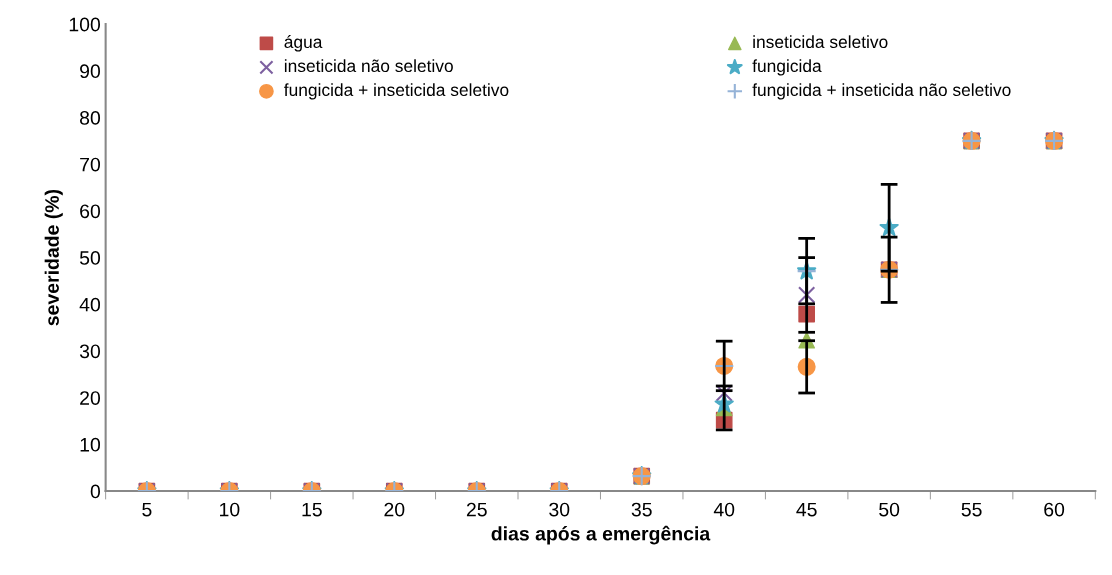  I want to click on x-axis-title: dias após a emergência, so click(601, 535).